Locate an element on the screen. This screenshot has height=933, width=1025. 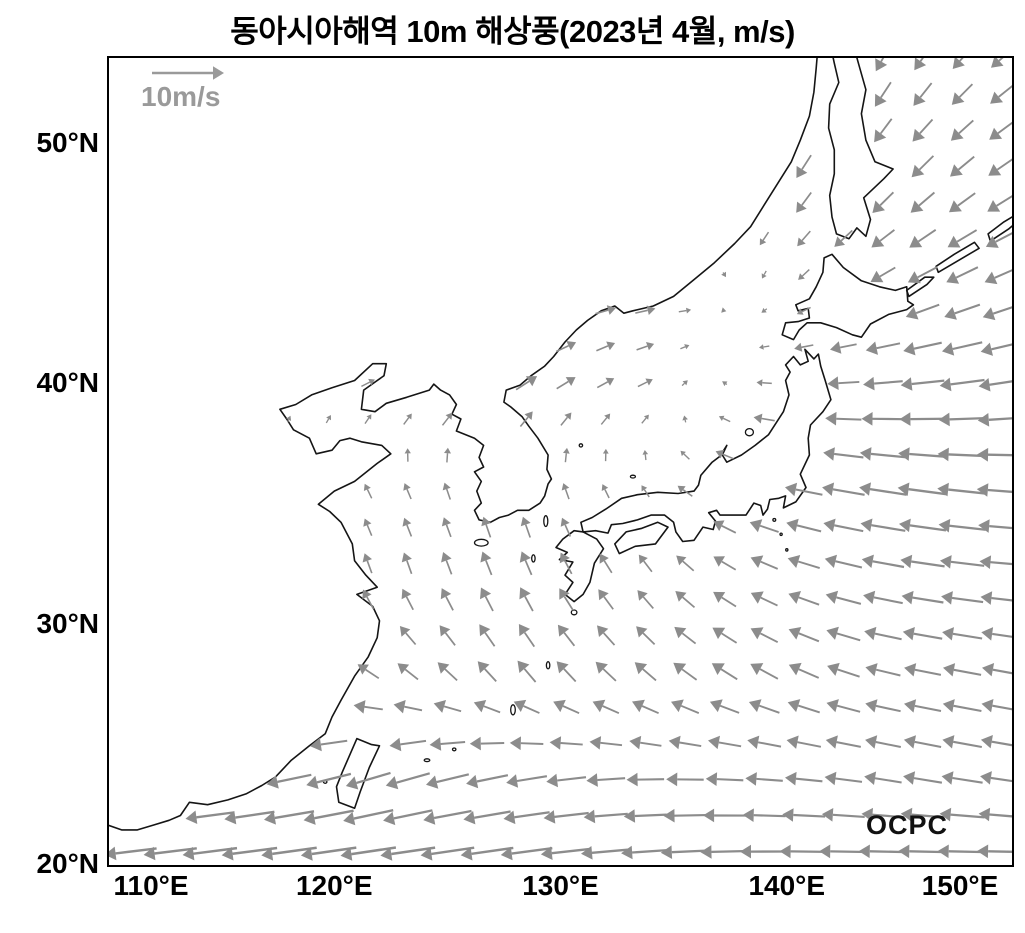
x-tick-label: 150°E is located at coordinates (960, 886).